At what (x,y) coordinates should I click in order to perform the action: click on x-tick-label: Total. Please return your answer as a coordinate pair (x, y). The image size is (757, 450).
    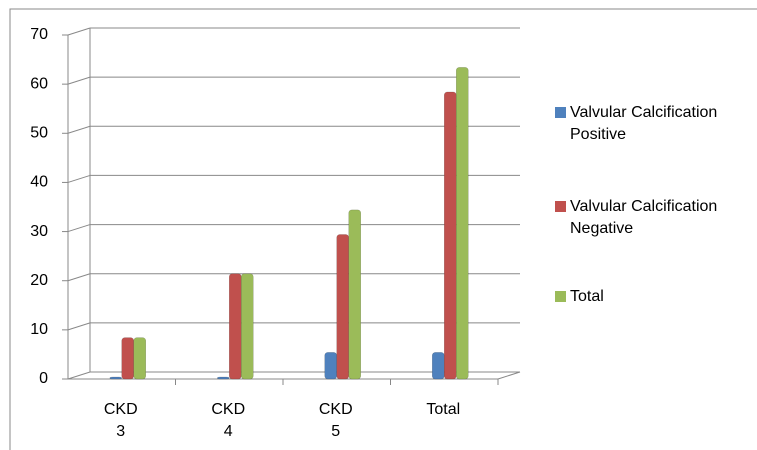
    Looking at the image, I should click on (443, 409).